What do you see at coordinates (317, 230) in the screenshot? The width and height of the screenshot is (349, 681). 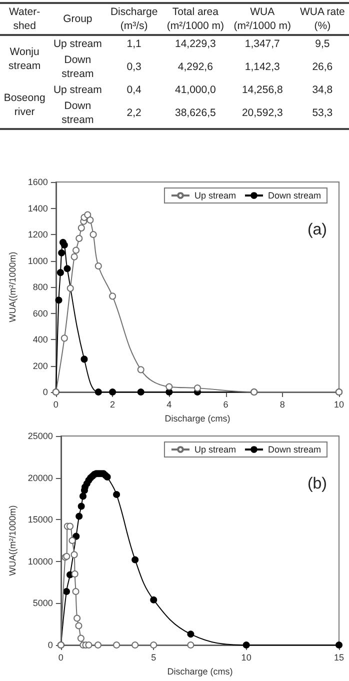 I see `annotation: (a)` at bounding box center [317, 230].